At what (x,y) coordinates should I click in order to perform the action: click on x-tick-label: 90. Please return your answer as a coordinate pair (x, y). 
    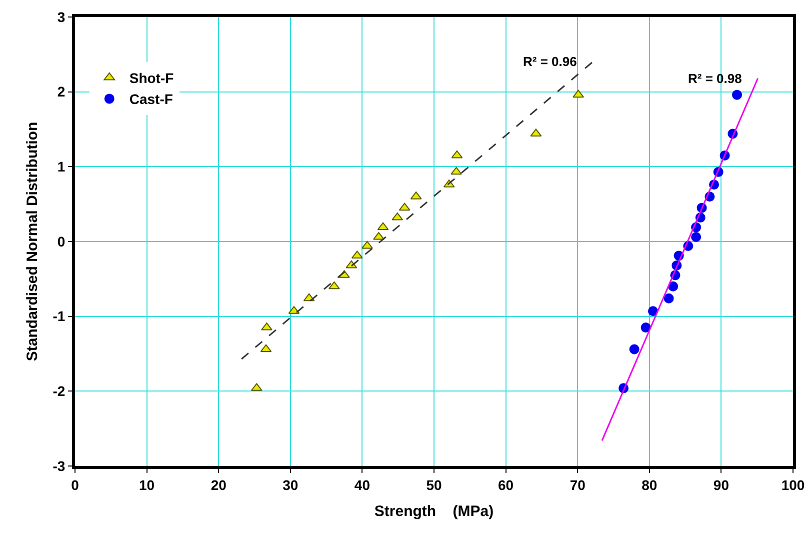
    Looking at the image, I should click on (721, 484).